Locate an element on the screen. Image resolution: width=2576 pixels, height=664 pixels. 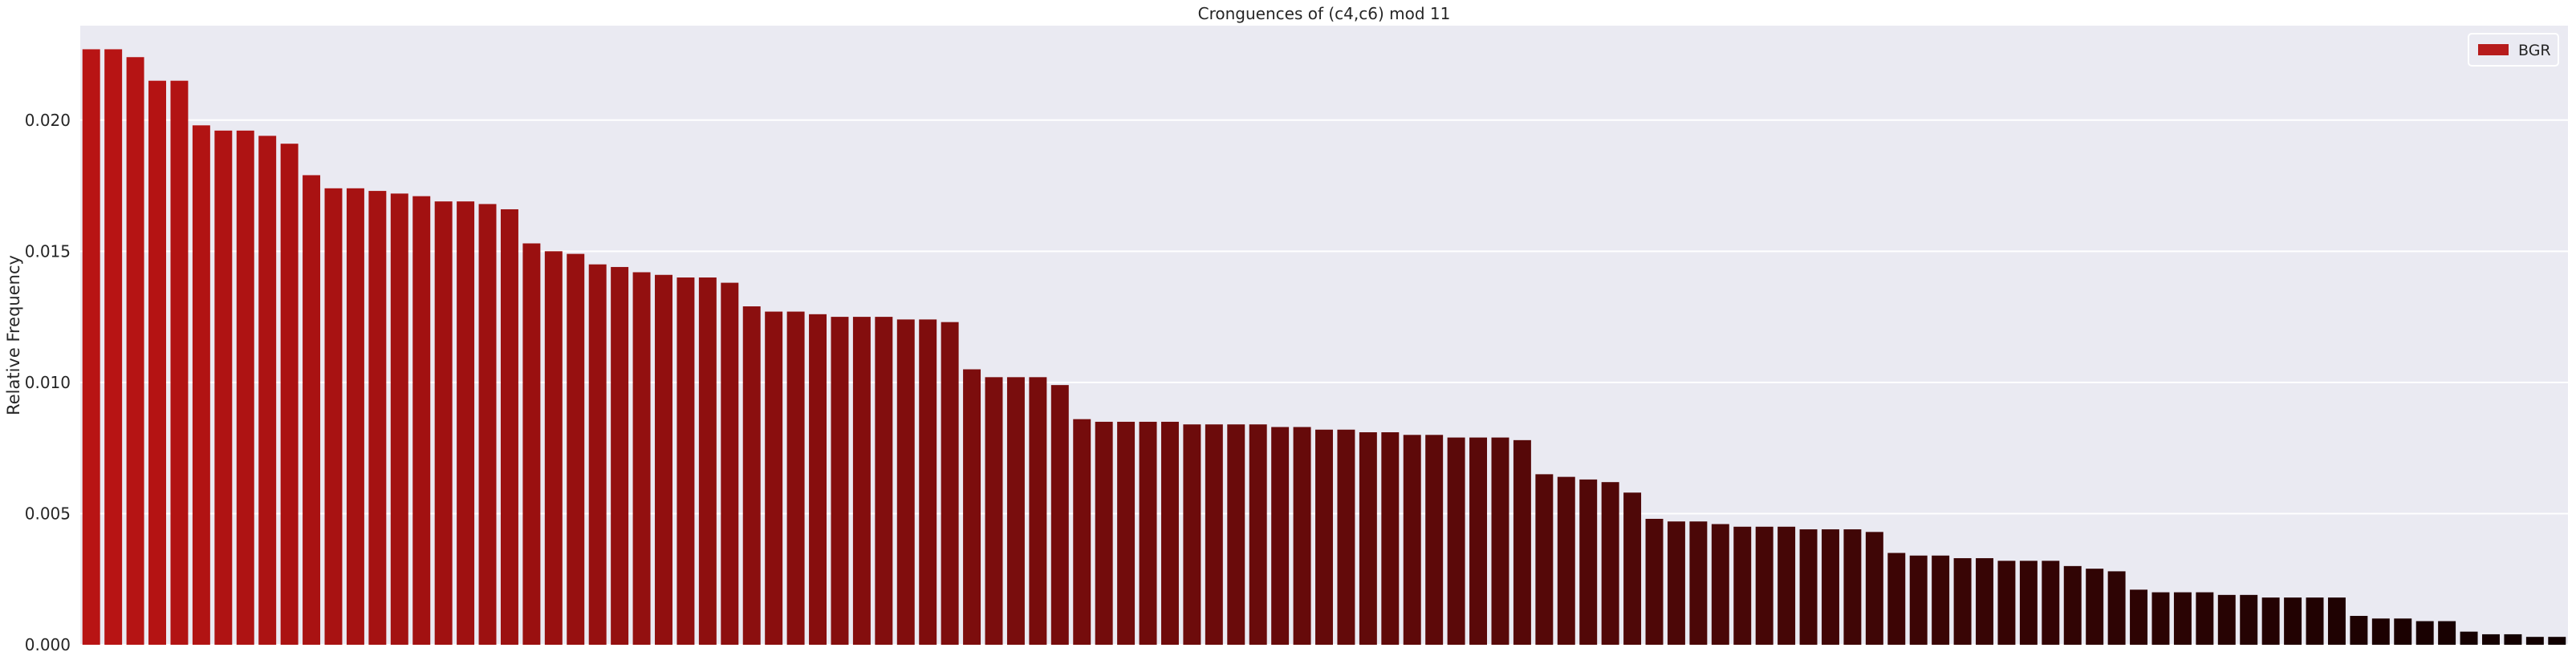
y-axis-ticks: 0.000 0.005 0.010 0.015 0.020 is located at coordinates (48, 382).